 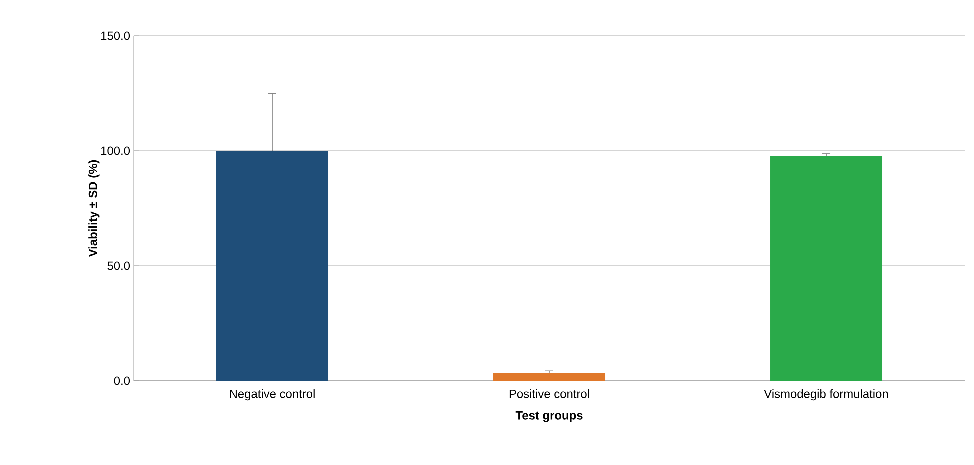 I want to click on y-tick-label: 50.0, so click(x=119, y=266).